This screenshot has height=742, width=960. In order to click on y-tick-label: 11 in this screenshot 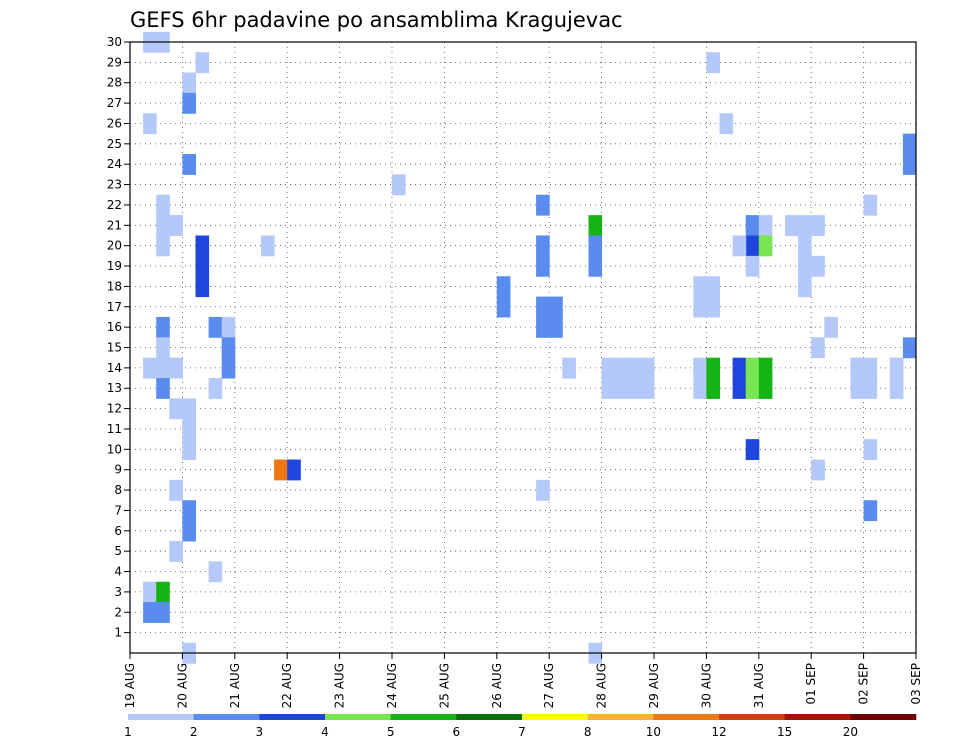, I will do `click(114, 429)`.